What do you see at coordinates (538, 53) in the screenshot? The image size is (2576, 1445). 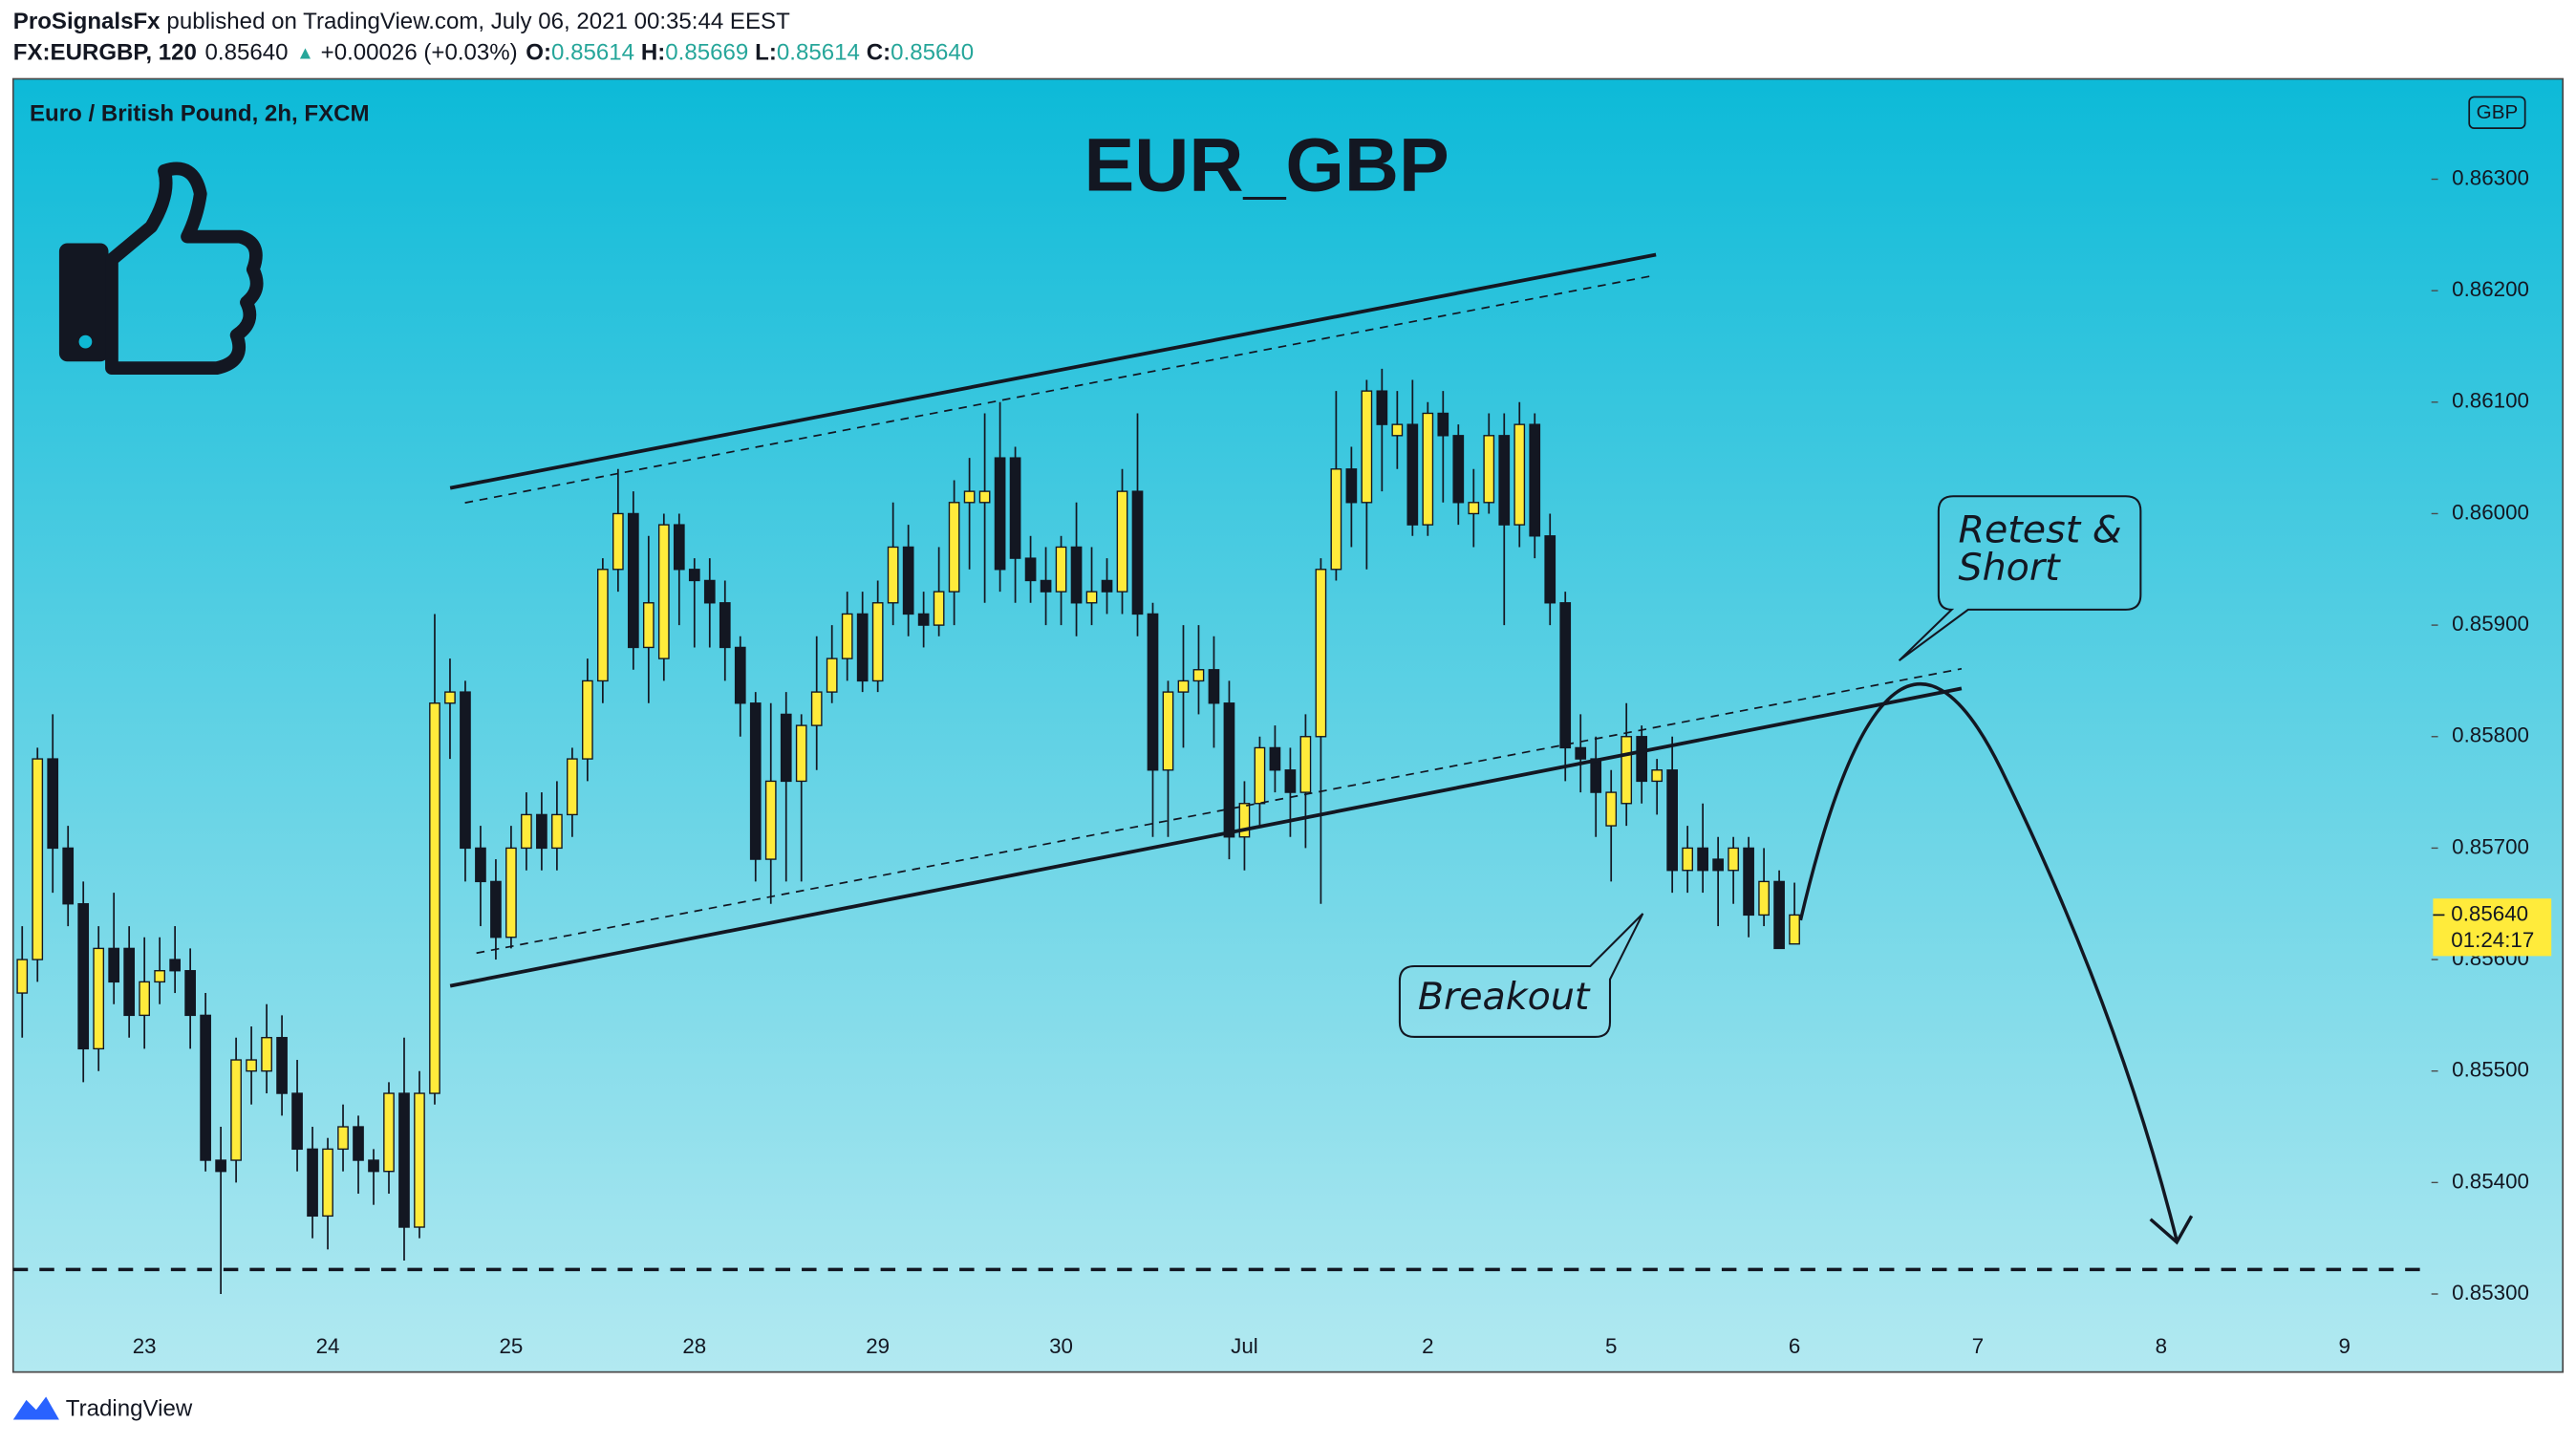 I see `ohlc-label: O:` at bounding box center [538, 53].